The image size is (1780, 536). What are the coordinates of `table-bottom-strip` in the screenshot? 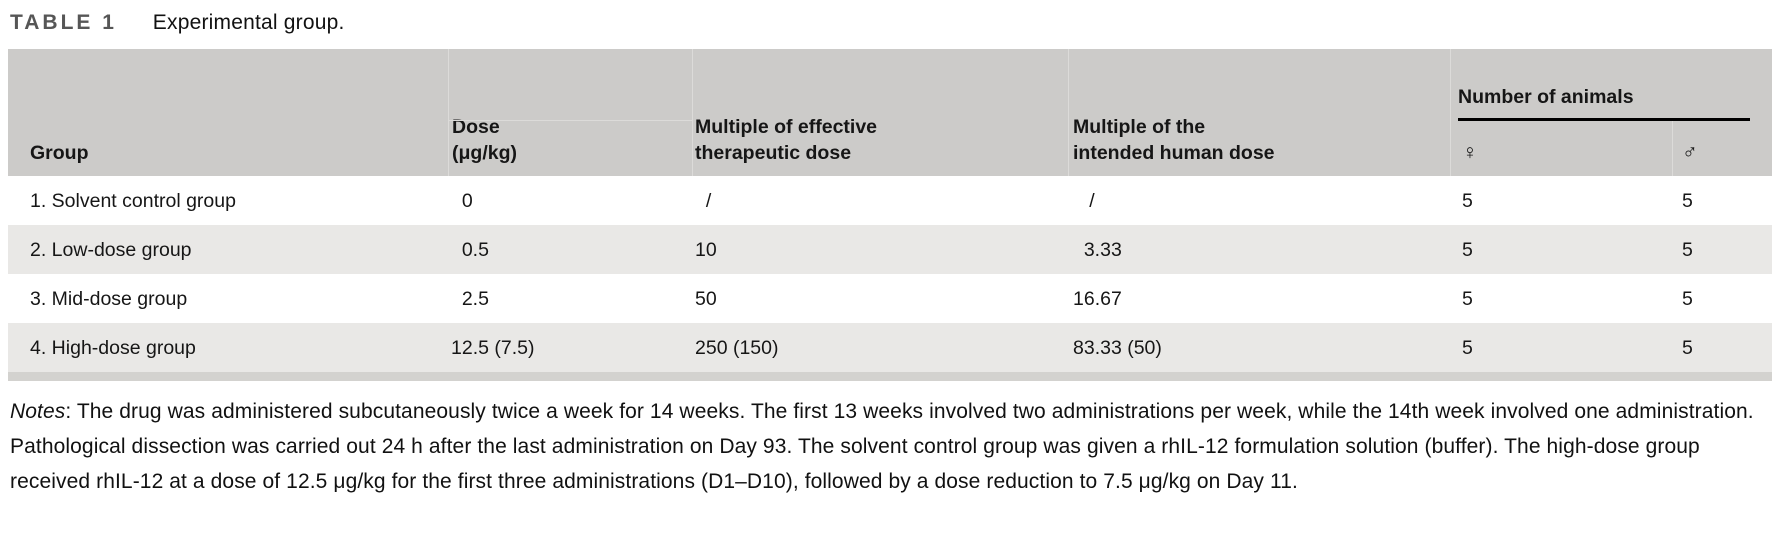 It's located at (890, 376).